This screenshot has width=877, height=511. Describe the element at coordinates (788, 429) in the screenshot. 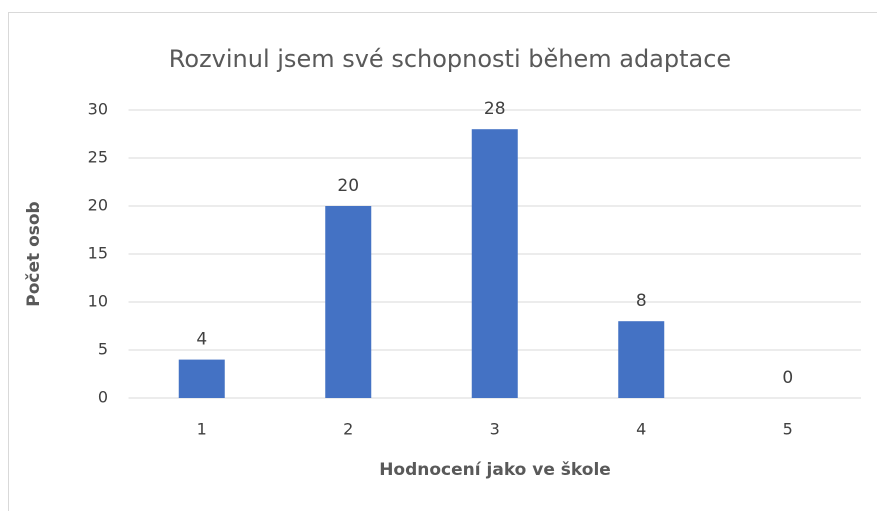

I see `x-tick-label: 5` at that location.